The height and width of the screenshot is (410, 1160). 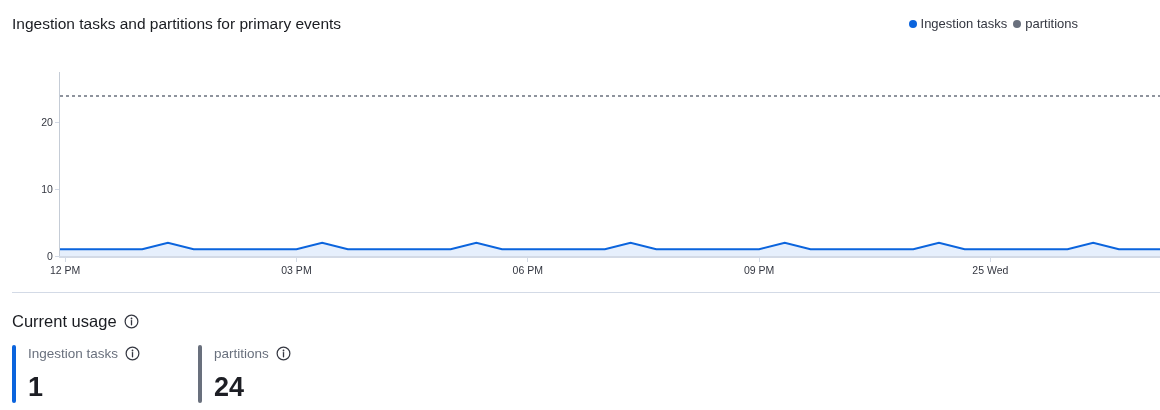 What do you see at coordinates (64, 321) in the screenshot?
I see `text: Current usage` at bounding box center [64, 321].